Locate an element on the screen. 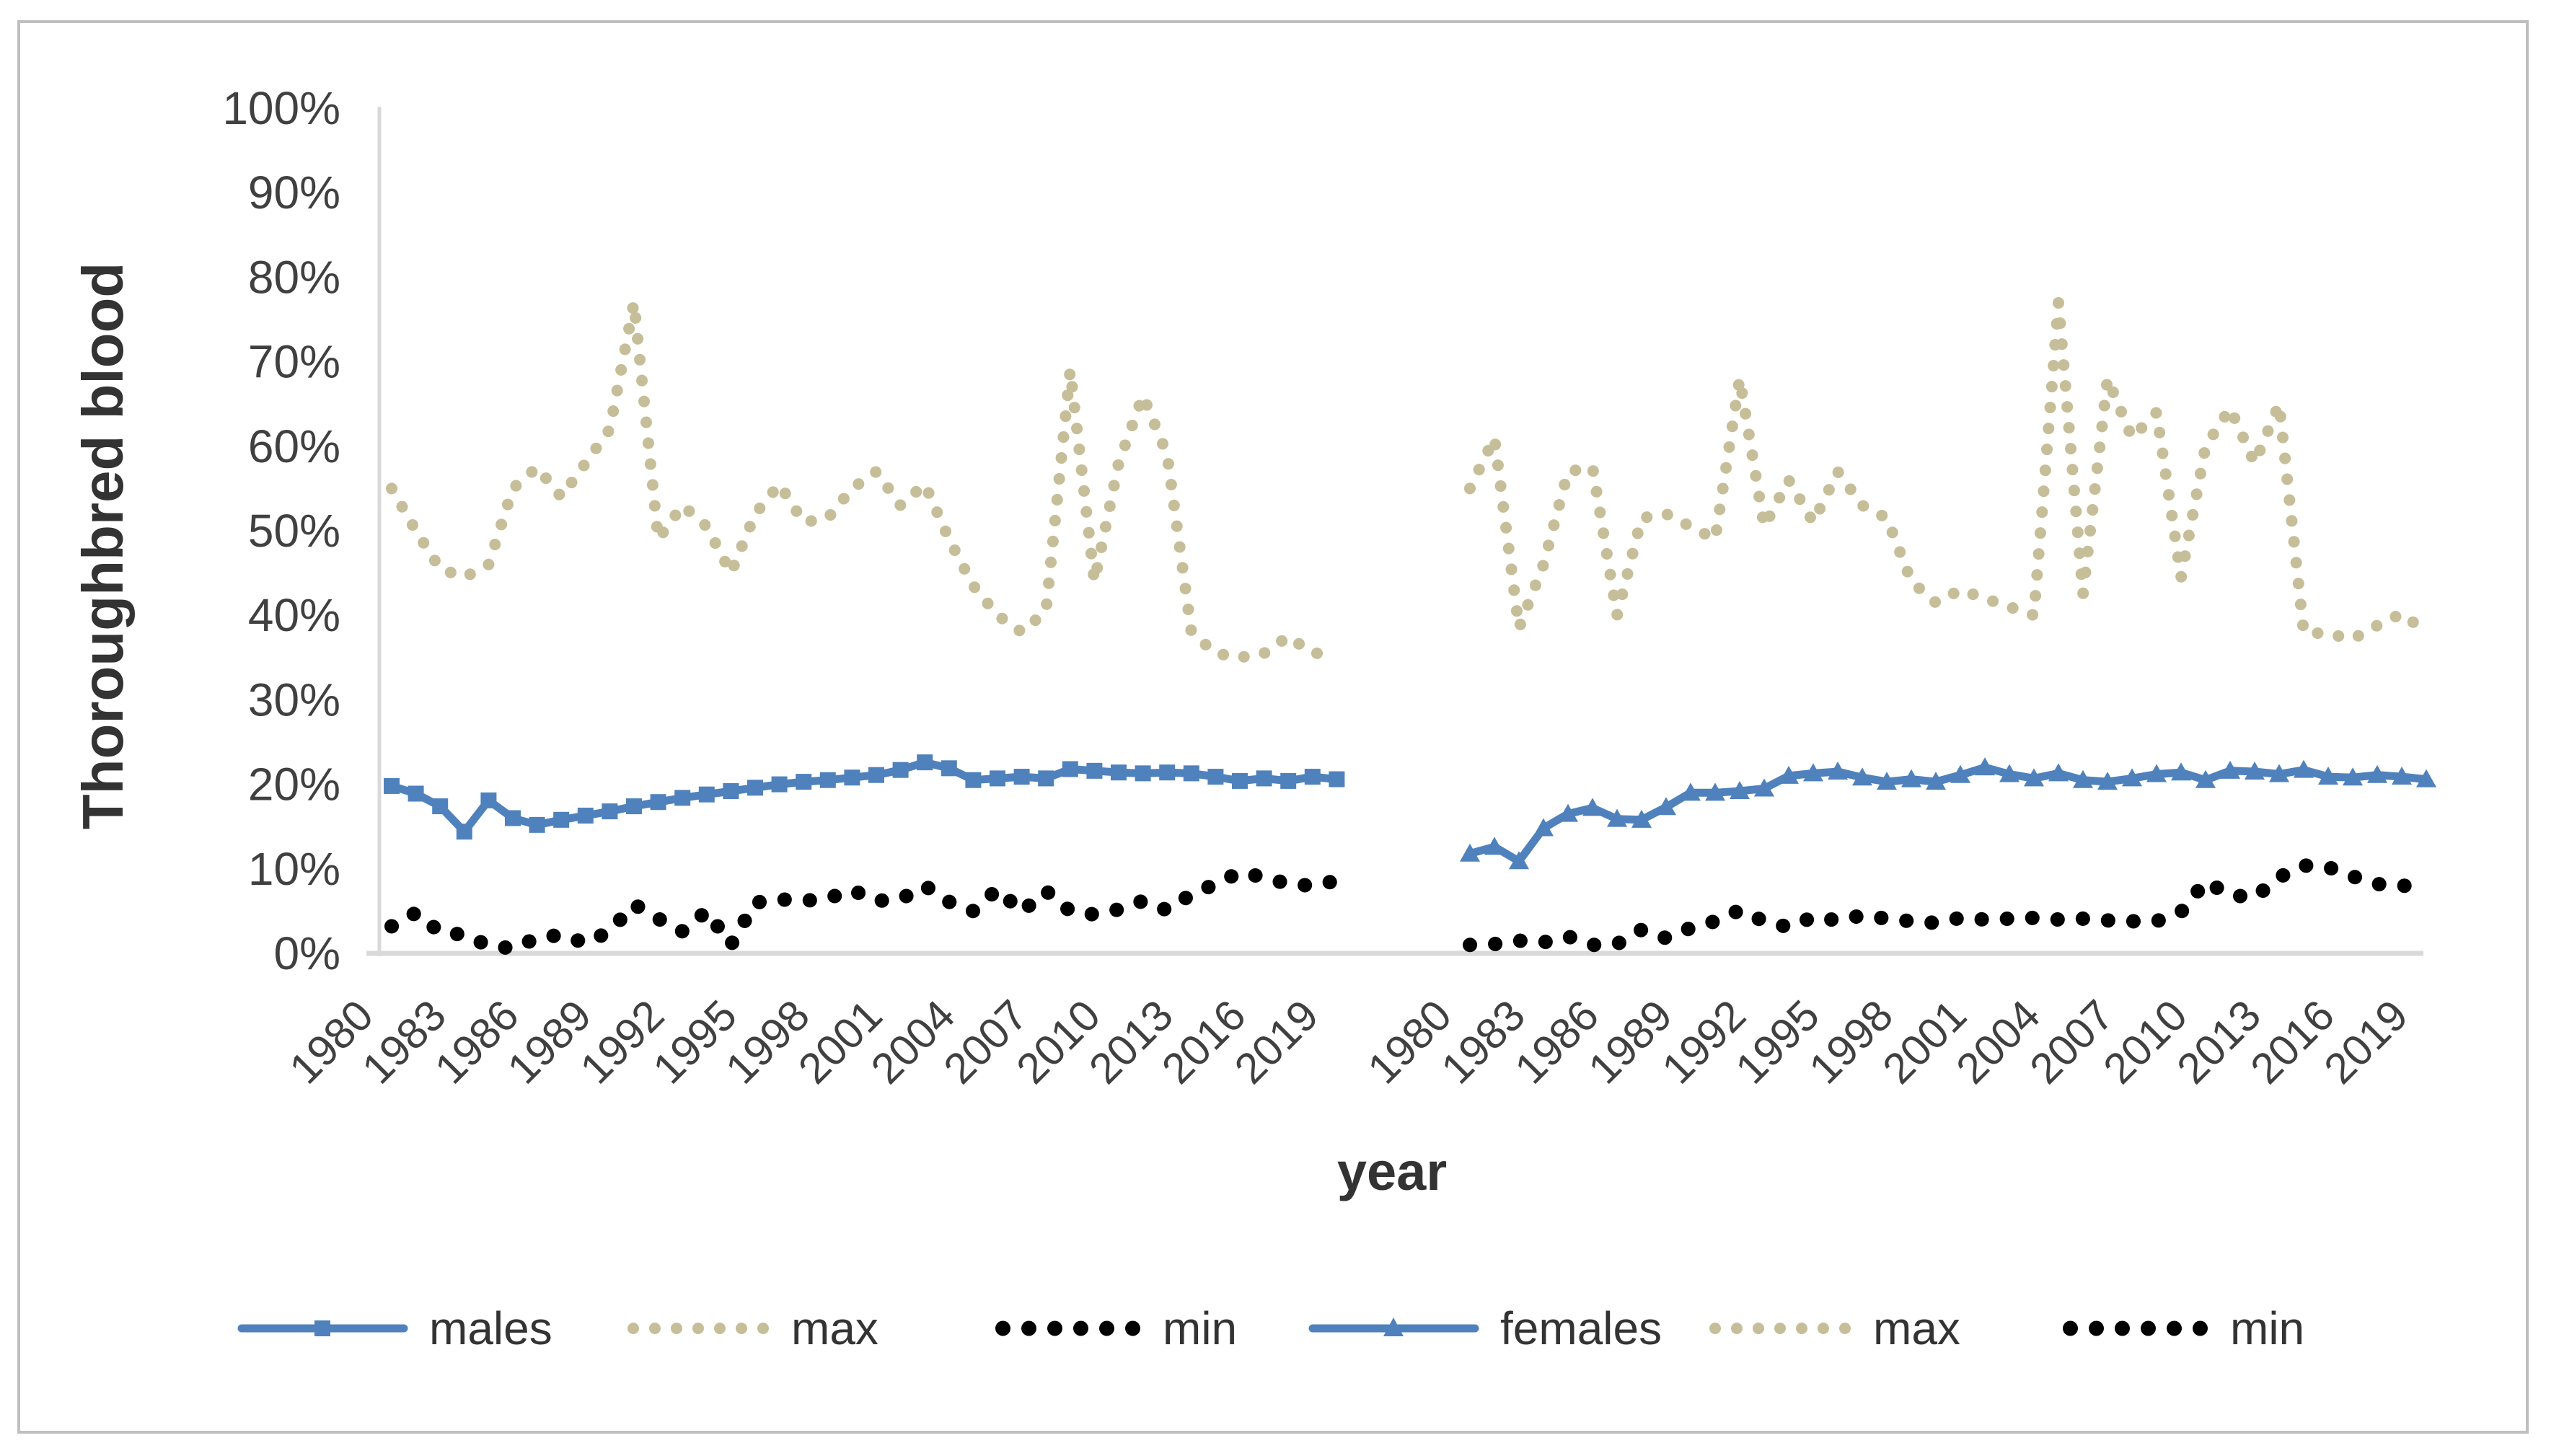  legend-item-min-5: min is located at coordinates (2184, 1328).